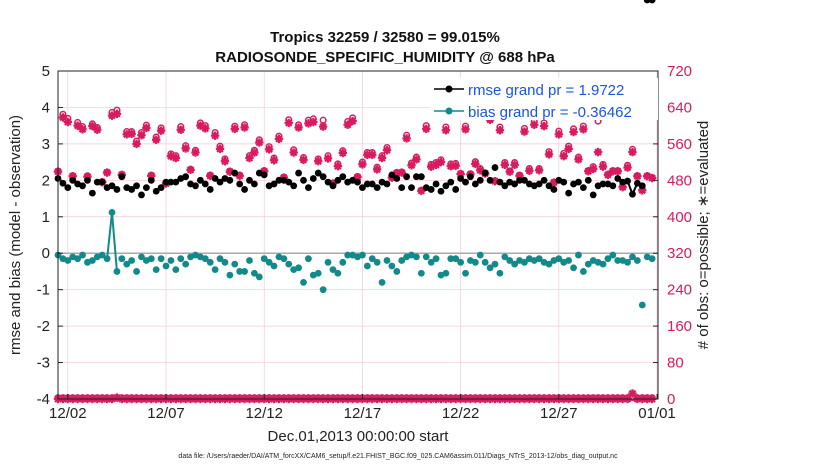  I want to click on legend-box, so click(544, 99).